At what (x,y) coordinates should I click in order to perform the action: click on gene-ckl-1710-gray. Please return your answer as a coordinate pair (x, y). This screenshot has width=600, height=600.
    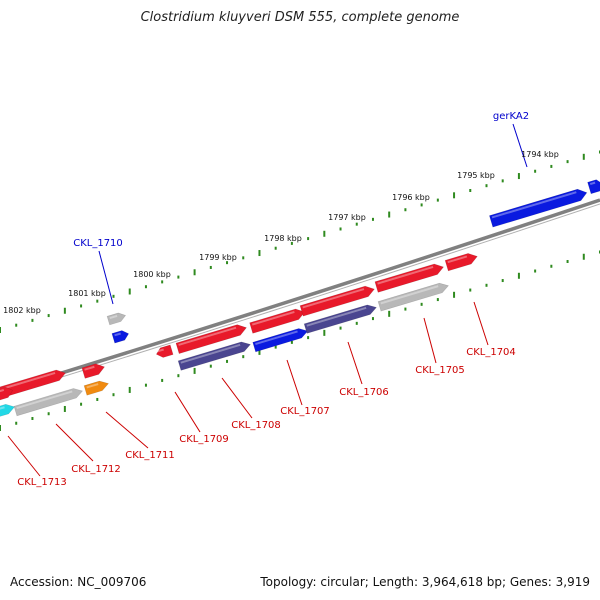
    Looking at the image, I should click on (116, 318).